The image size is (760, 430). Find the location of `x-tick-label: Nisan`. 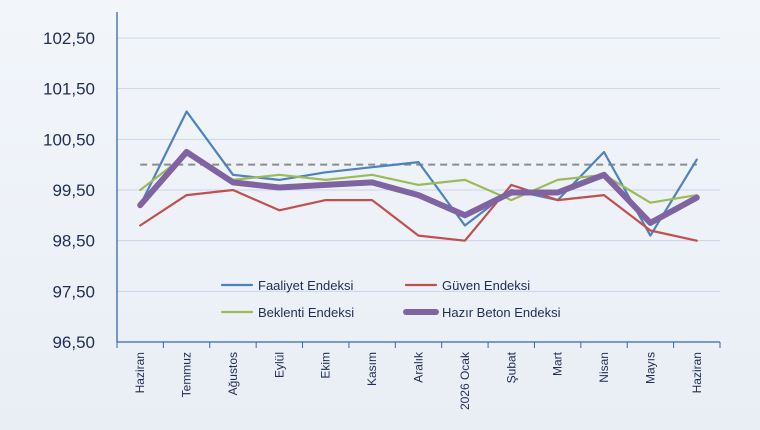

x-tick-label: Nisan is located at coordinates (604, 367).